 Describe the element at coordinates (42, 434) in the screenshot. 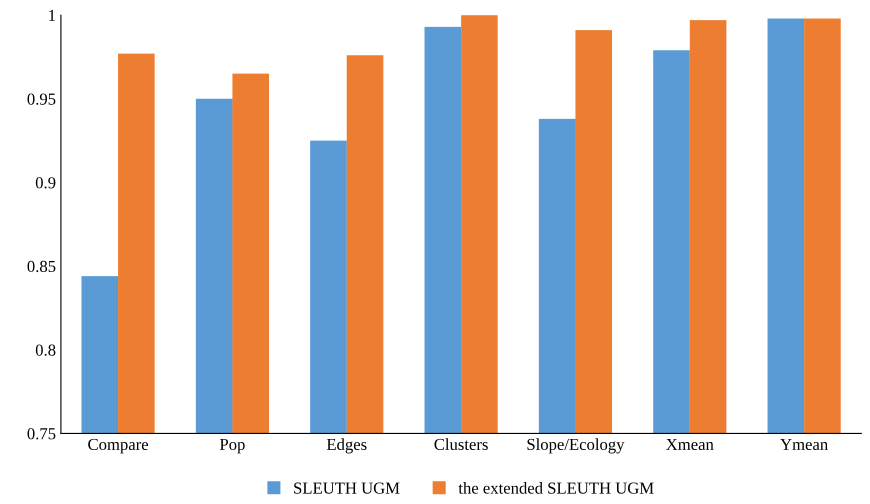

I see `y-tick-label: 0.75` at that location.